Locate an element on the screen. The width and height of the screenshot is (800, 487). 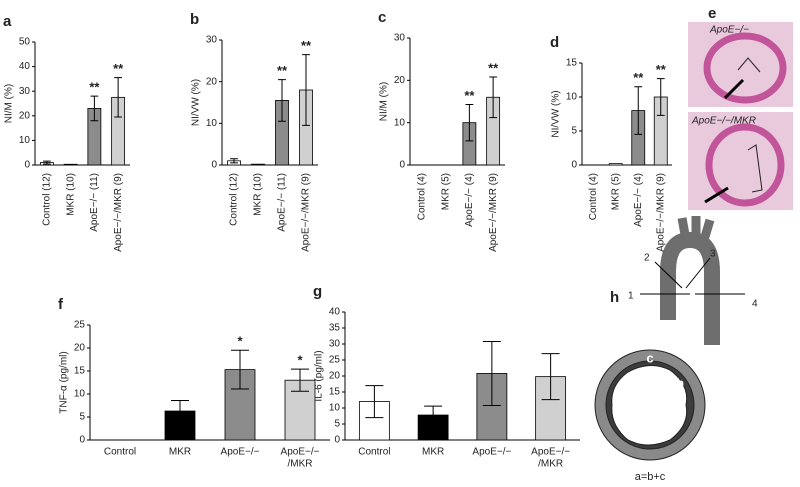
panel-letter: b is located at coordinates (194, 19).